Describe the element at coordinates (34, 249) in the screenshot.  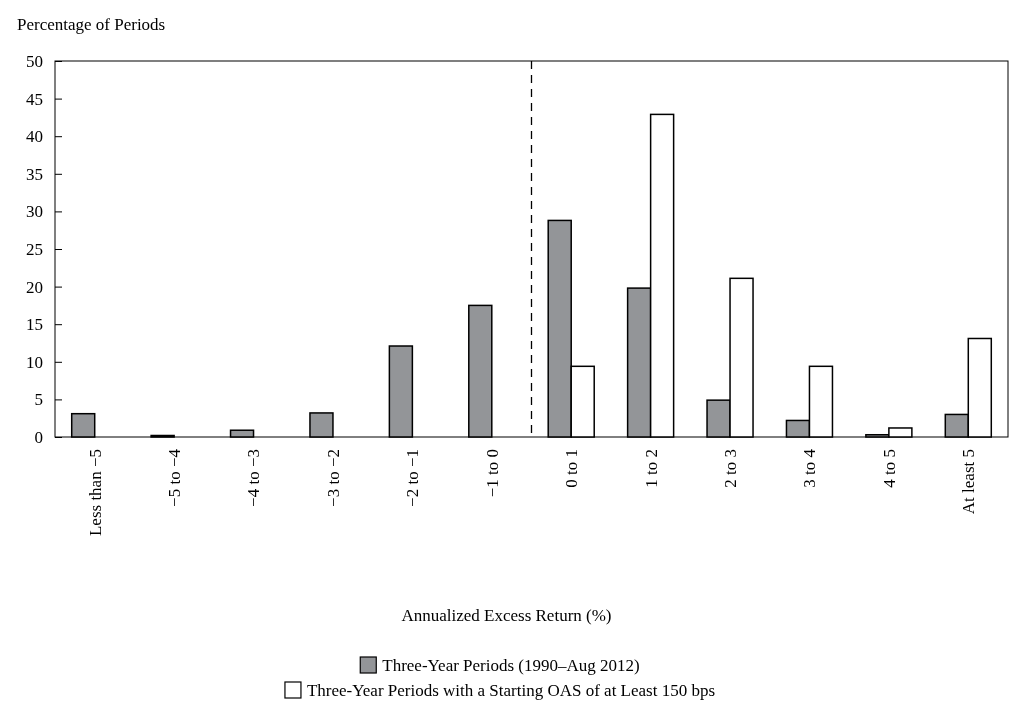
I see `y-tick-label: 25` at that location.